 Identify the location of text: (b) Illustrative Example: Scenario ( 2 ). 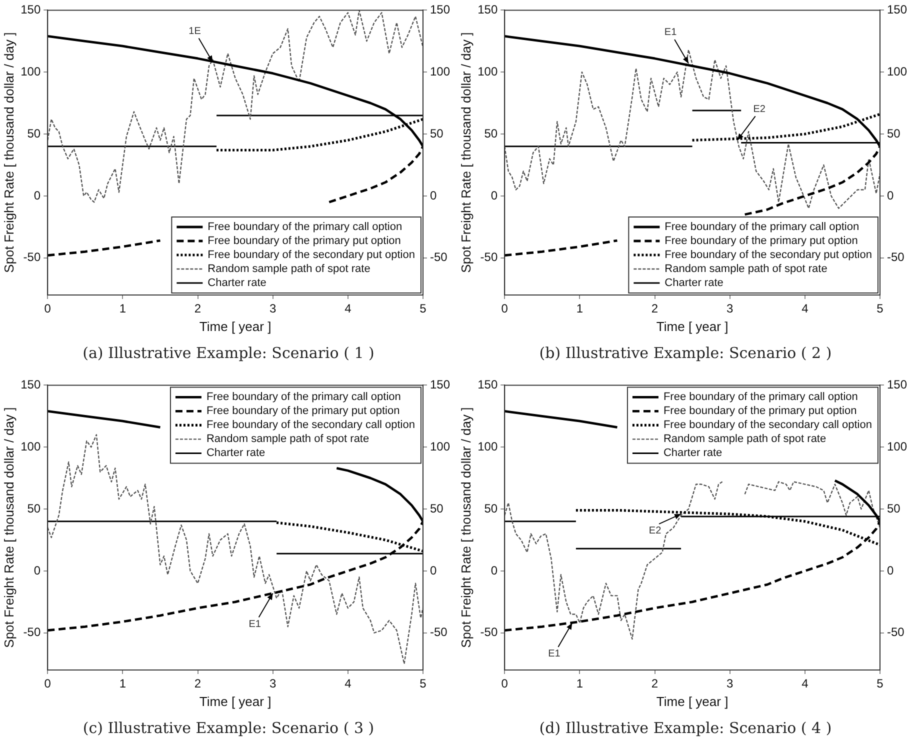
(685, 353).